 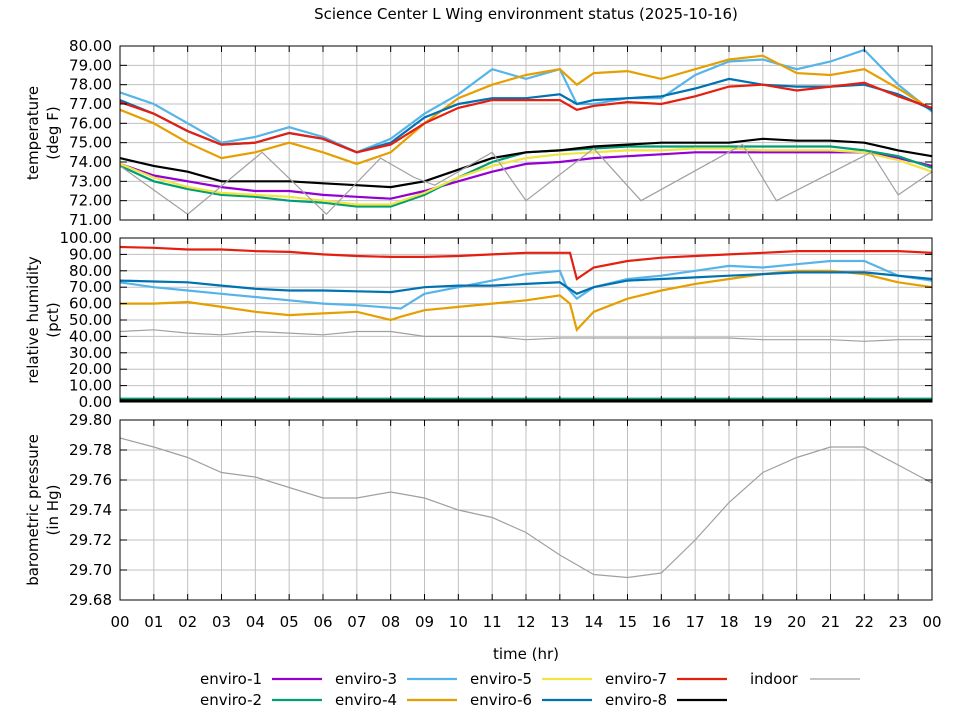 What do you see at coordinates (661, 622) in the screenshot?
I see `x-tick-label: 16` at bounding box center [661, 622].